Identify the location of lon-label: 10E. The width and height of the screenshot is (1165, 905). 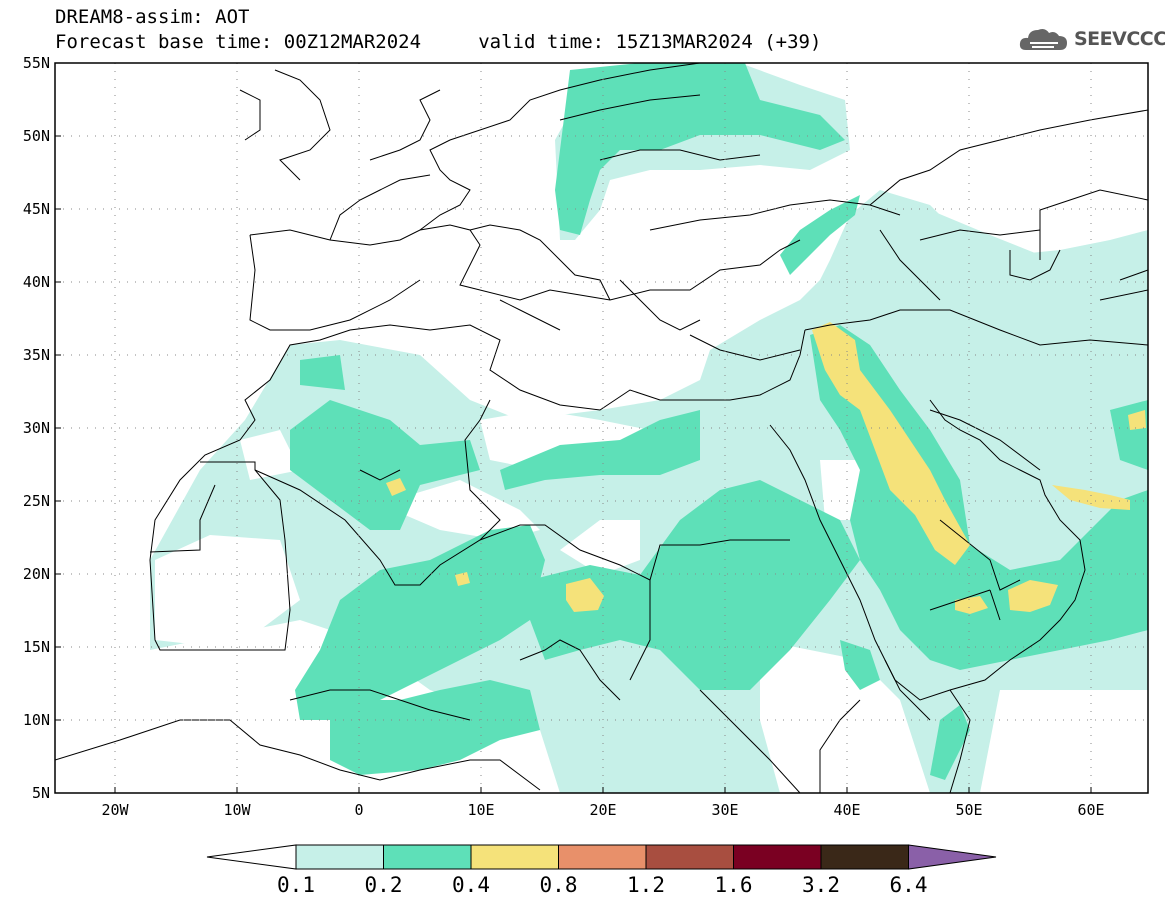
(480, 810).